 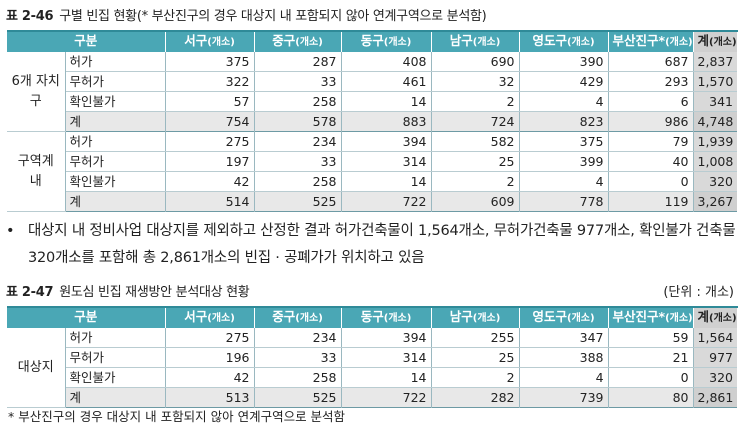 I want to click on cell-value: 322, so click(x=210, y=81).